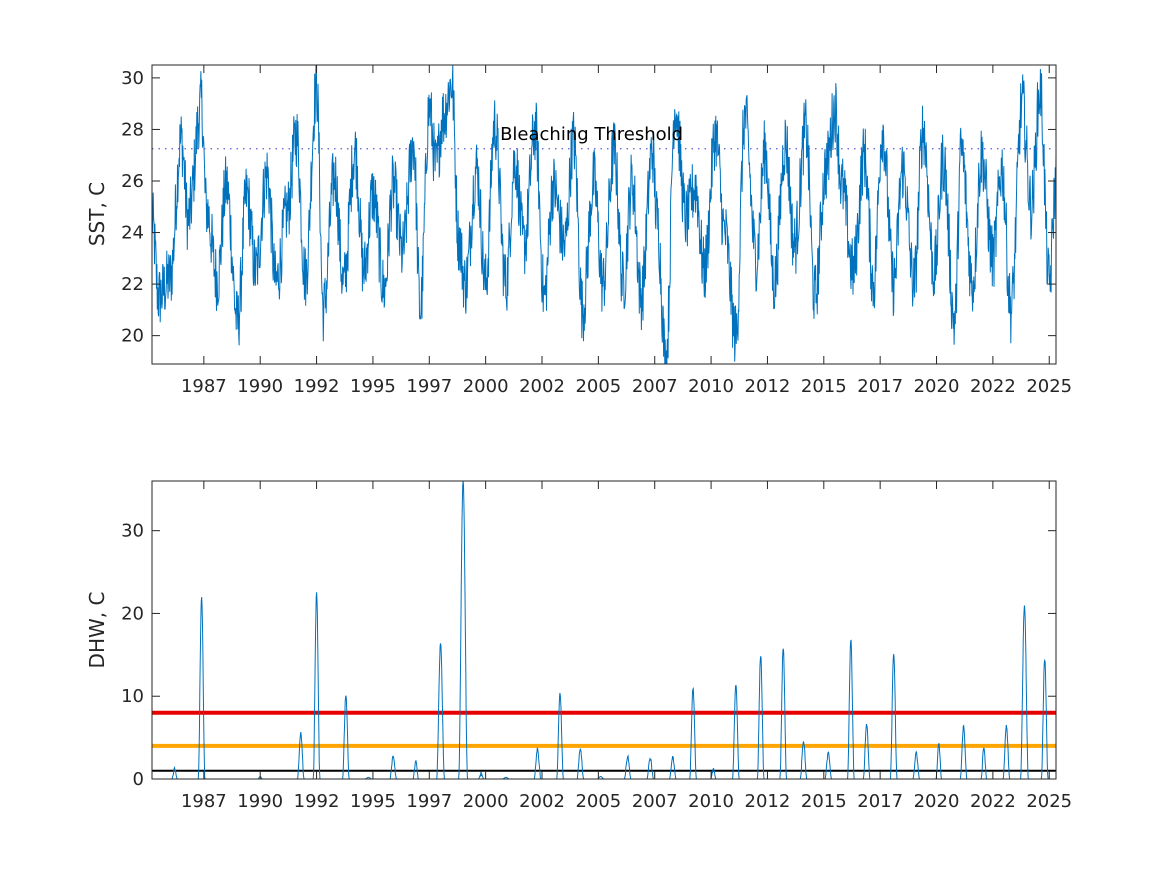 This screenshot has height=875, width=1167. Describe the element at coordinates (591, 134) in the screenshot. I see `bleaching-threshold-annotation: Bleaching Threshold` at that location.